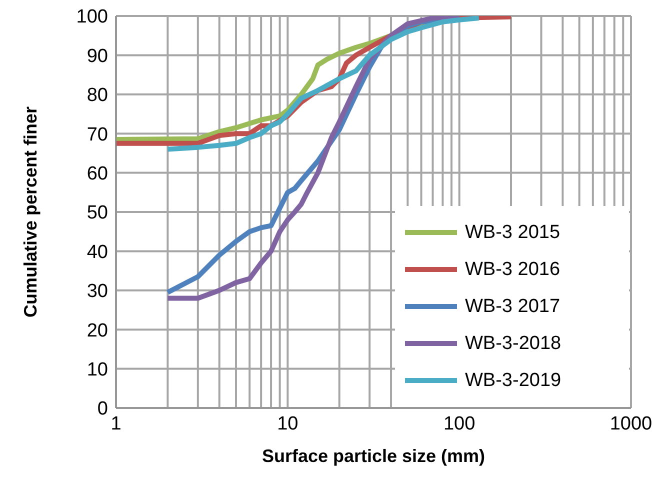 This screenshot has height=478, width=669. What do you see at coordinates (513, 343) in the screenshot?
I see `legend-label: WB-3-2018` at bounding box center [513, 343].